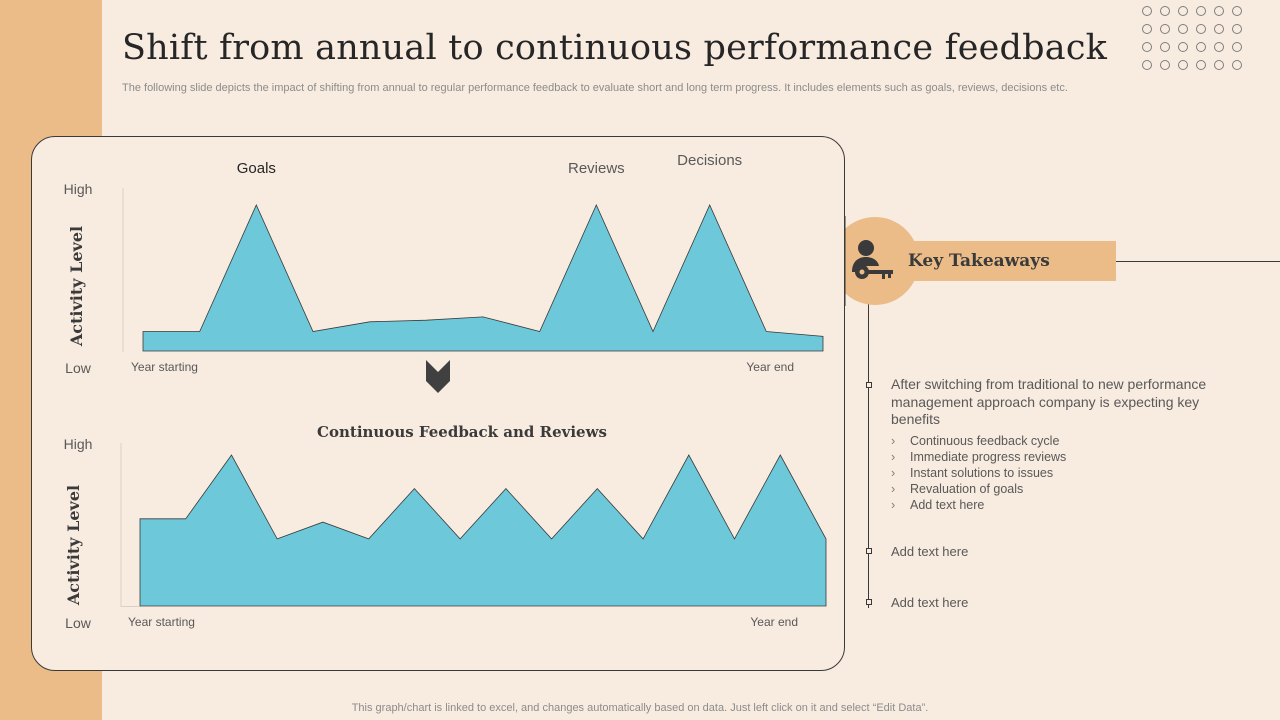  What do you see at coordinates (957, 489) in the screenshot?
I see `list-item: › Revaluation of goals` at bounding box center [957, 489].